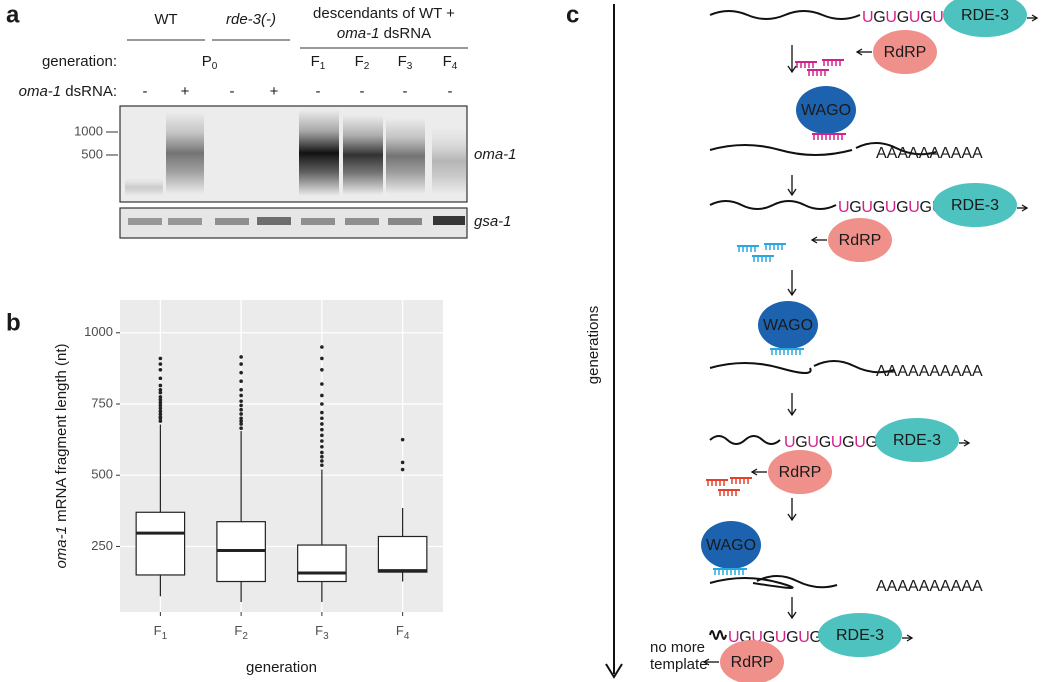 The image size is (1050, 682). I want to click on row-label-part: dsRNA:, so click(89, 91).